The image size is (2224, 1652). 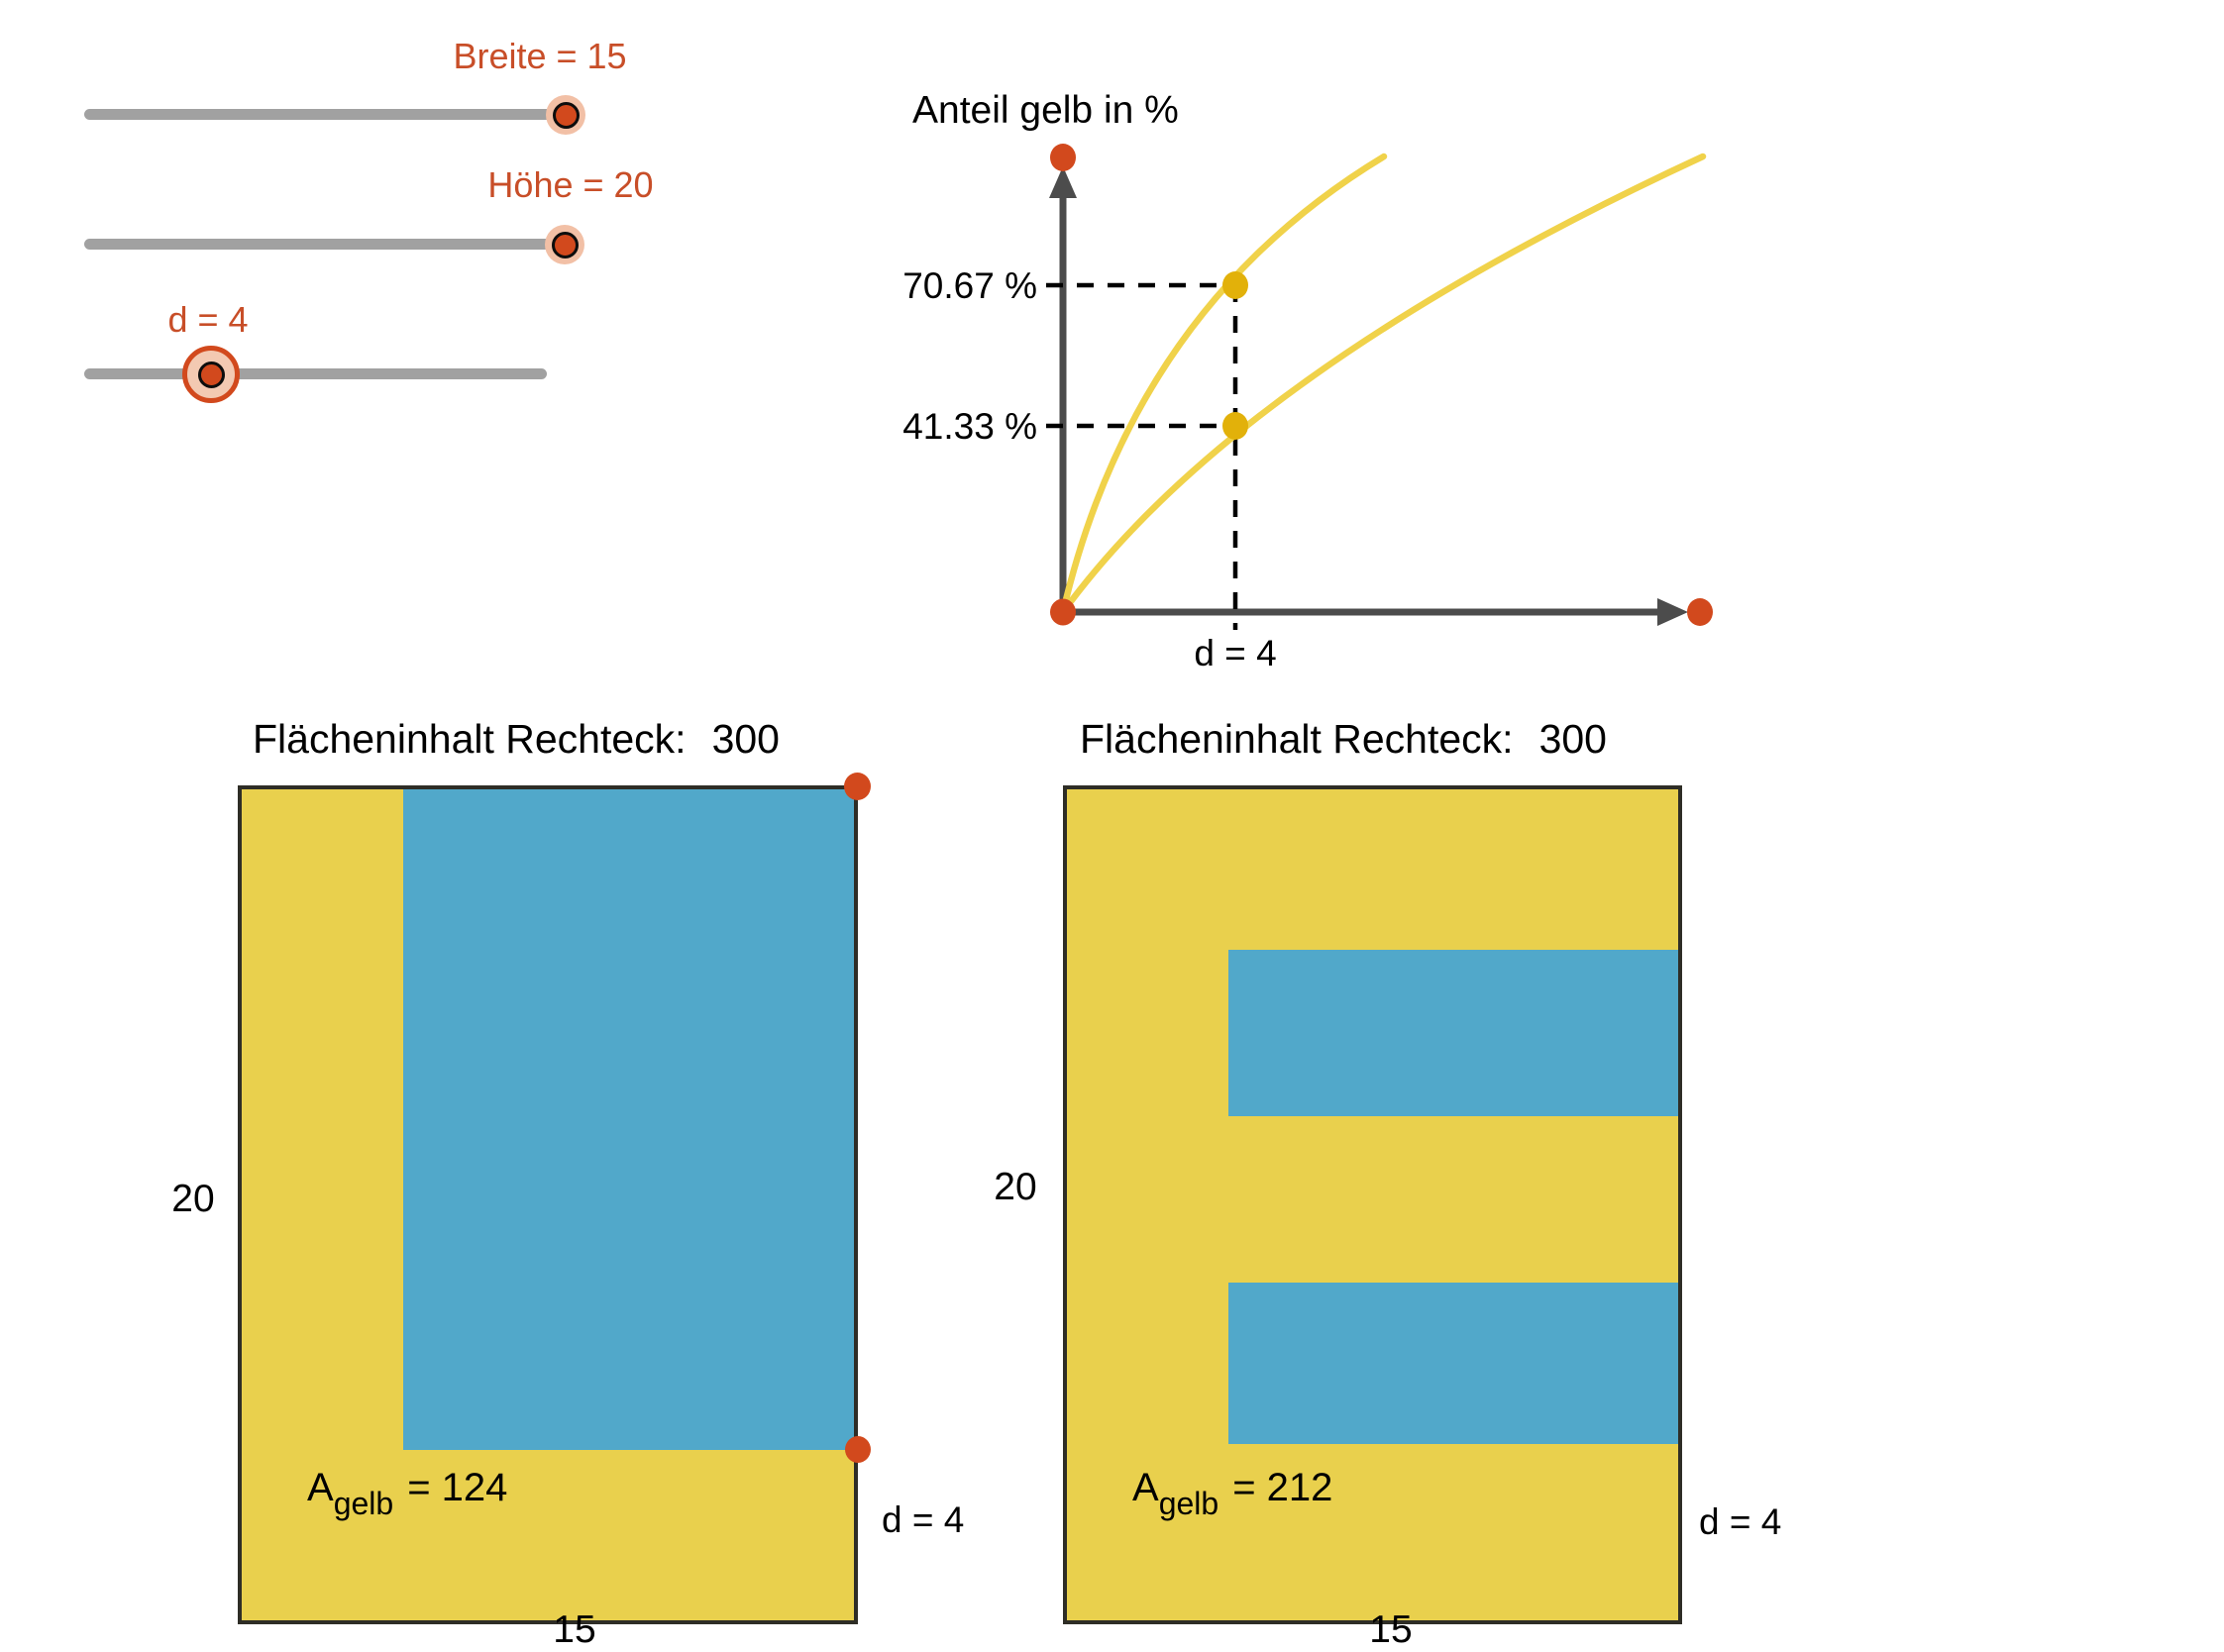 What do you see at coordinates (1188, 1503) in the screenshot?
I see `area-label-subscript-right: gelb` at bounding box center [1188, 1503].